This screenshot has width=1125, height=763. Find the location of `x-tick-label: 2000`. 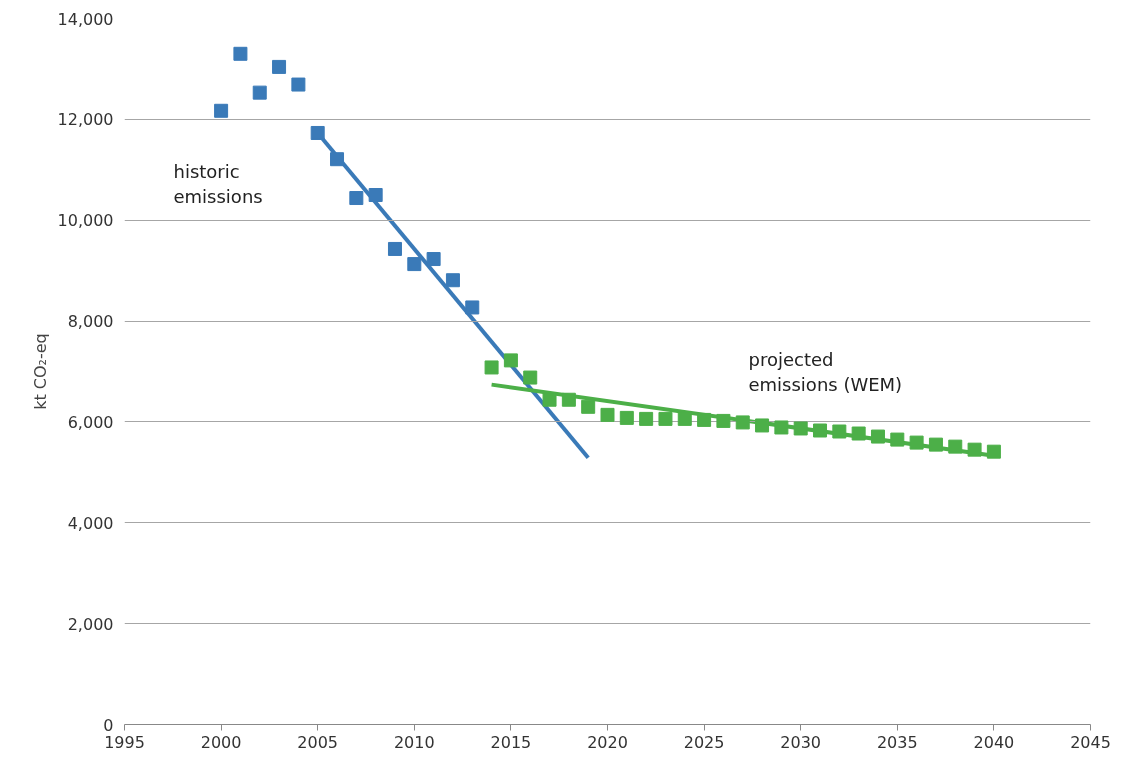

x-tick-label: 2000 is located at coordinates (221, 742).